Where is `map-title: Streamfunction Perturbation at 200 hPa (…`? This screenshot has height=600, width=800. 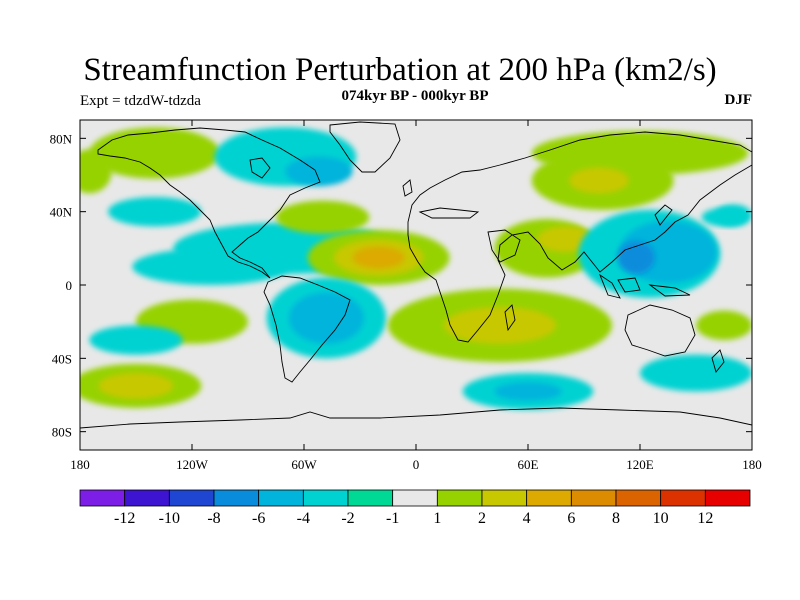 map-title: Streamfunction Perturbation at 200 hPa (… is located at coordinates (400, 70).